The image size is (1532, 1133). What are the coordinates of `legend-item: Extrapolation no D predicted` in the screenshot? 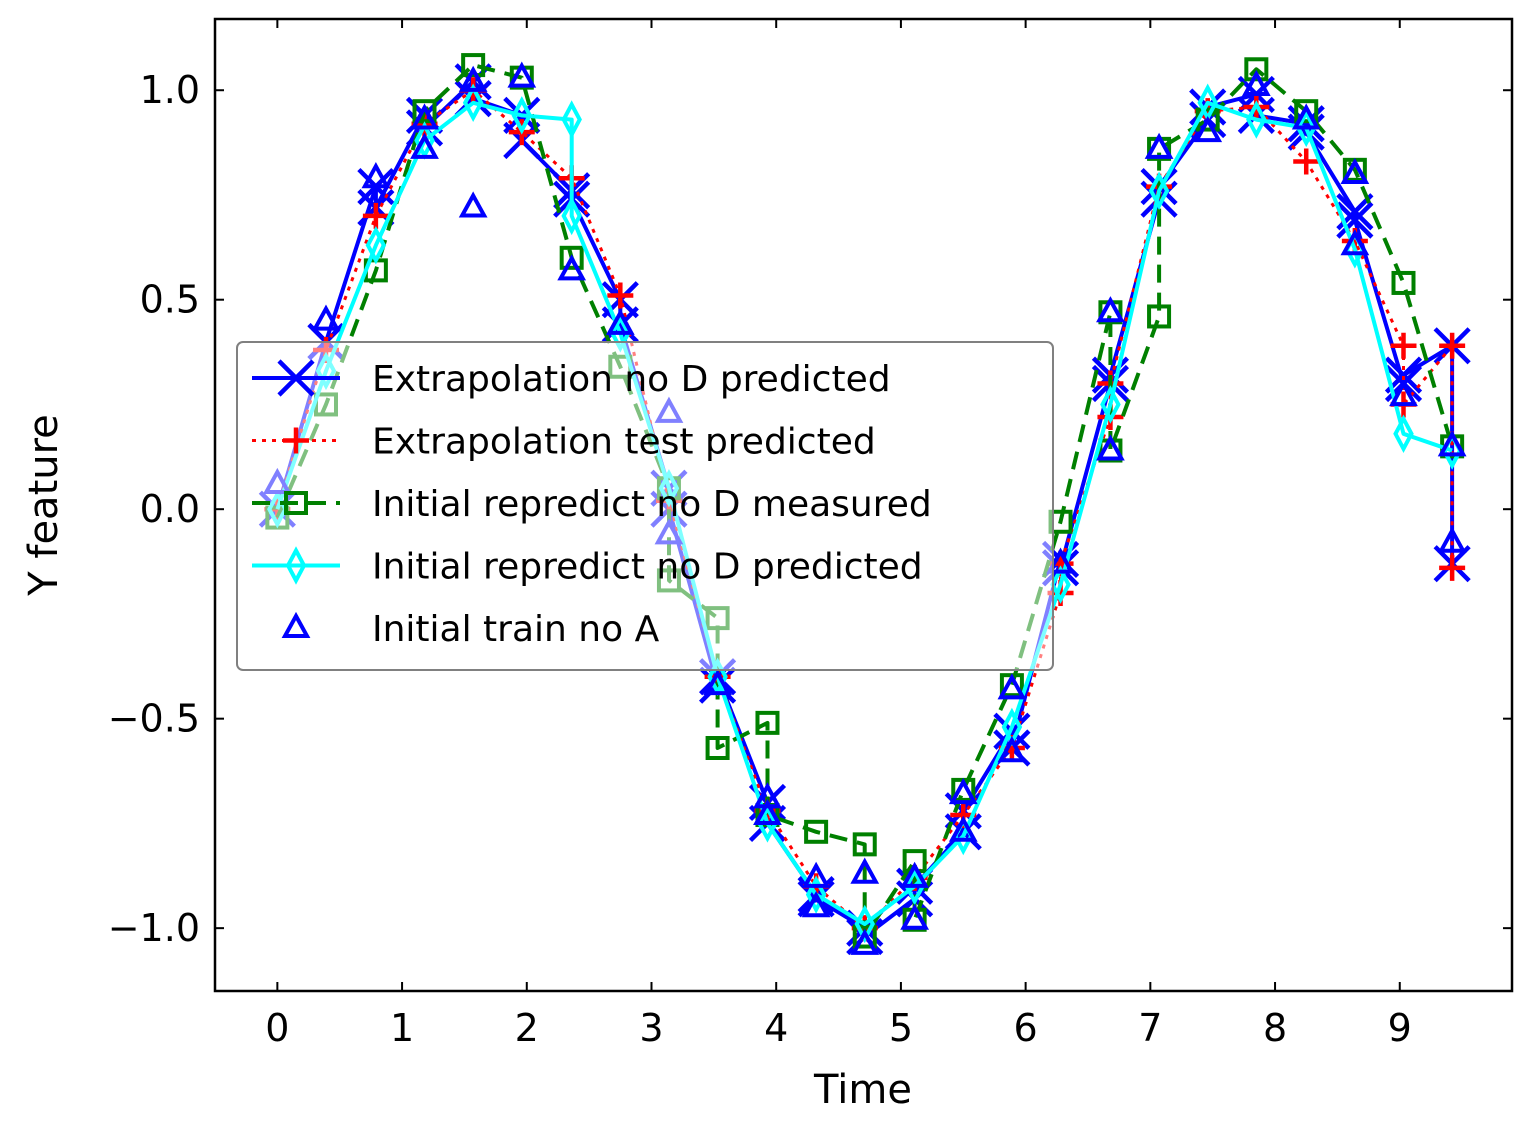 It's located at (571, 379).